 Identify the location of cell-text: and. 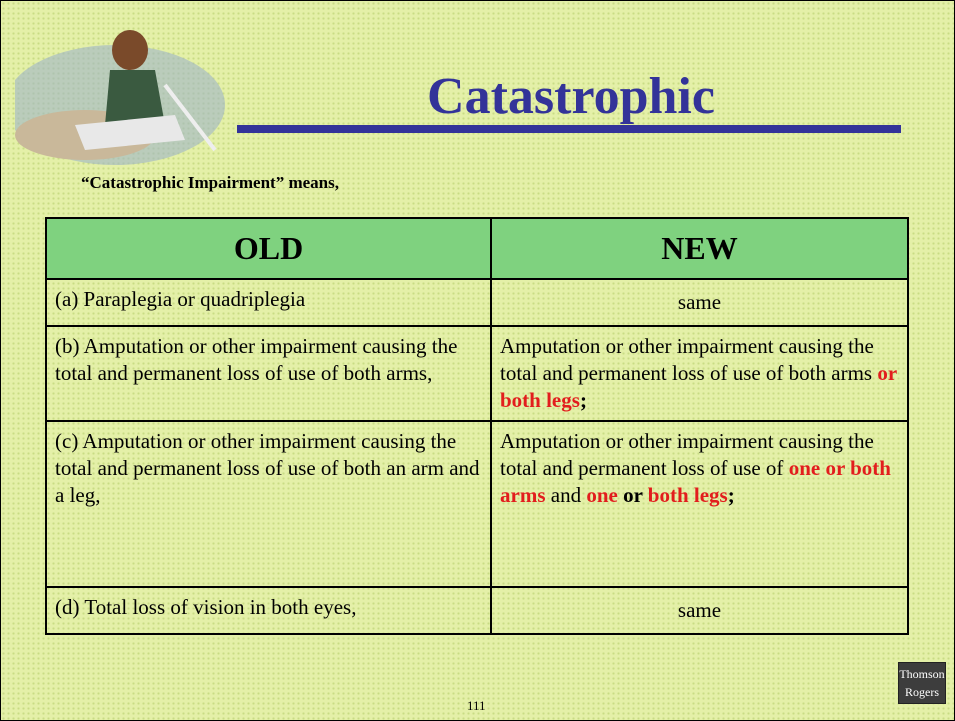
(566, 495).